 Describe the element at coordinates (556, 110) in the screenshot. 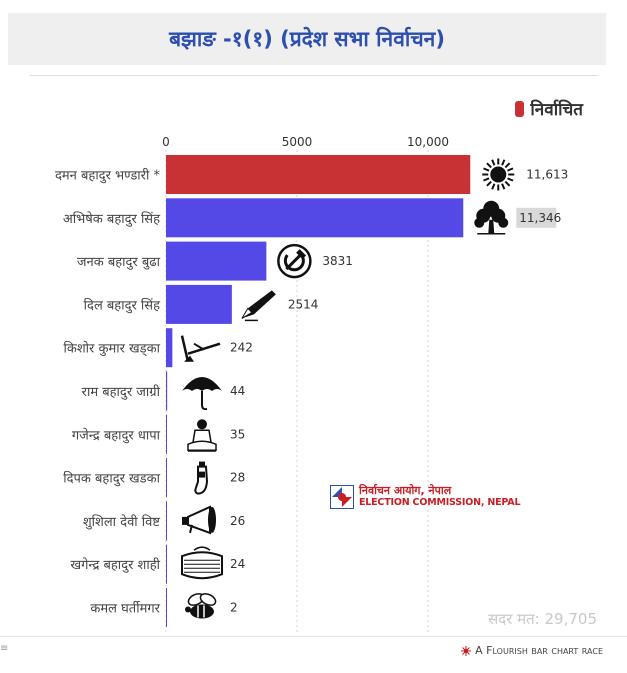

I see `legend-label: निर्वाचित` at that location.